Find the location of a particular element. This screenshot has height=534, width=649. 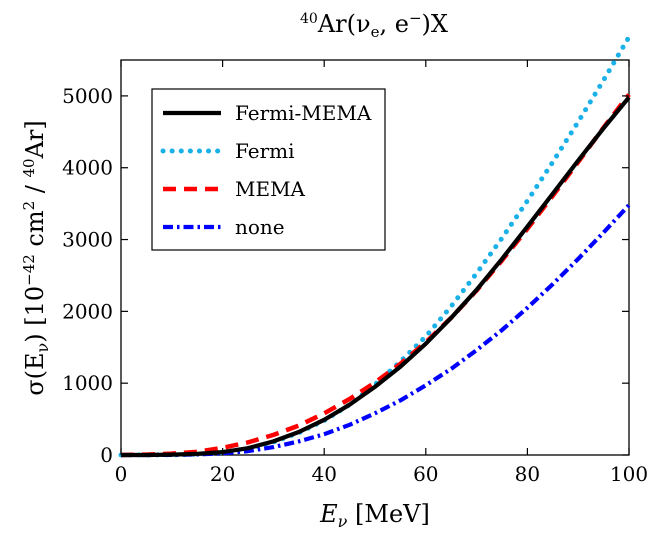

legend: Fermi-MEMA Fermi MEMA none is located at coordinates (268, 169).